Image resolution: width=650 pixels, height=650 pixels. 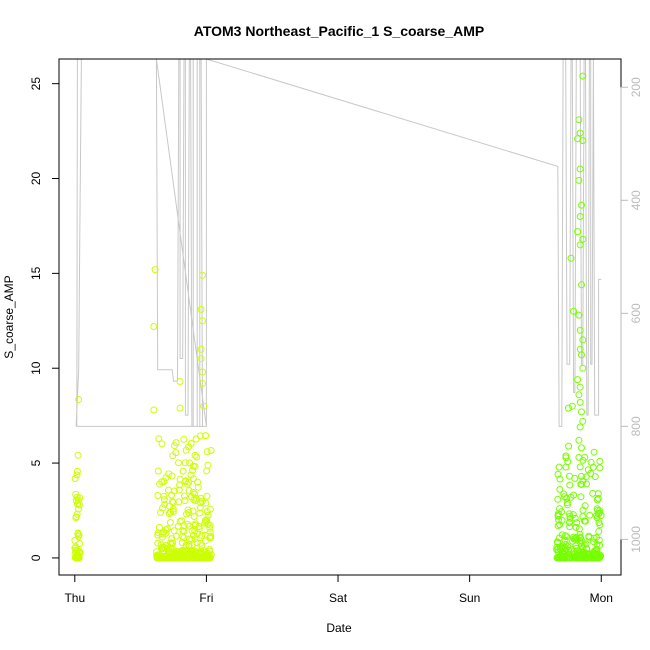 I want to click on y-tick-label: 15, so click(x=36, y=273).